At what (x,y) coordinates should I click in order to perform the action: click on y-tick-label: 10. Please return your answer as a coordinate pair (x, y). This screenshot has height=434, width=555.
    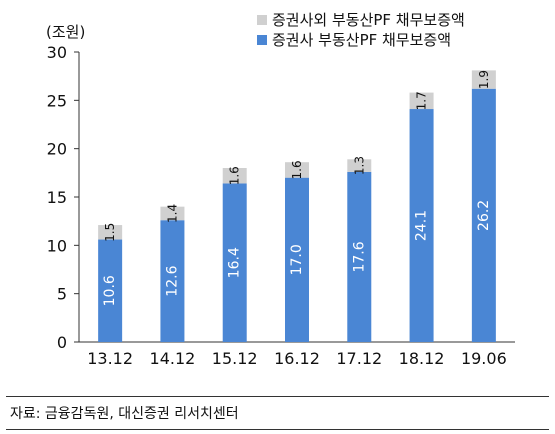
    Looking at the image, I should click on (57, 245).